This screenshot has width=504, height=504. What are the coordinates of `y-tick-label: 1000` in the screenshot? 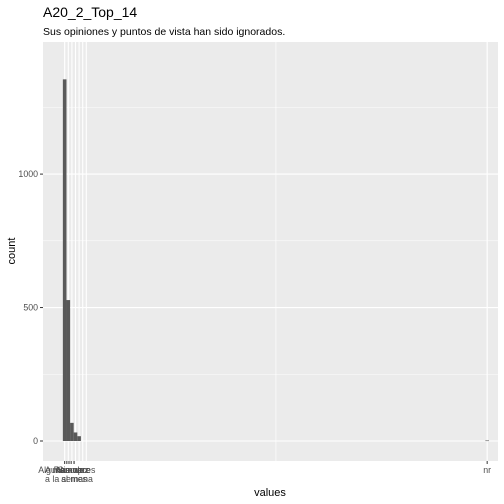 It's located at (28, 174).